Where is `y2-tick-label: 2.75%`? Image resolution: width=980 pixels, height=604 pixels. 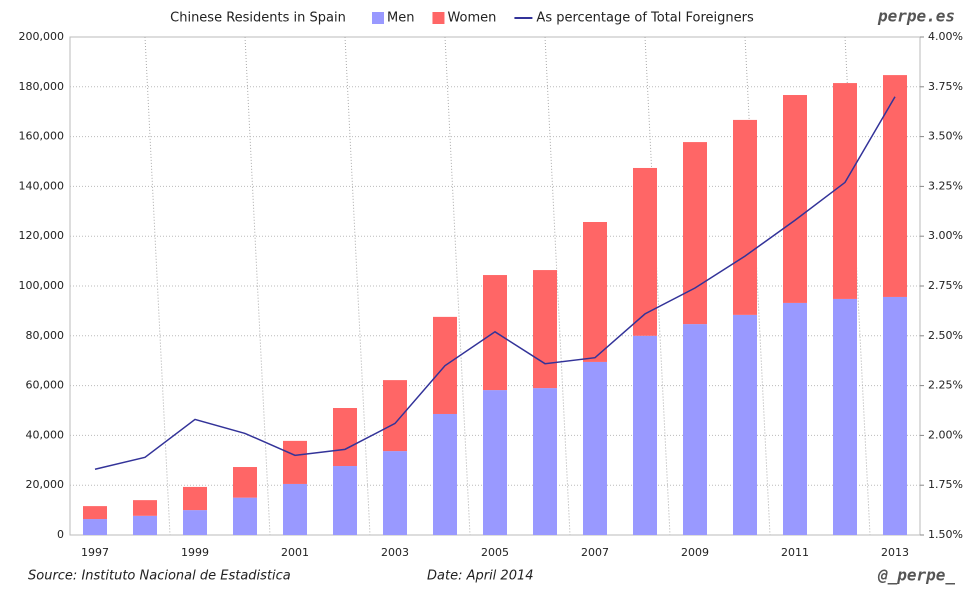
y2-tick-label: 2.75% is located at coordinates (945, 285).